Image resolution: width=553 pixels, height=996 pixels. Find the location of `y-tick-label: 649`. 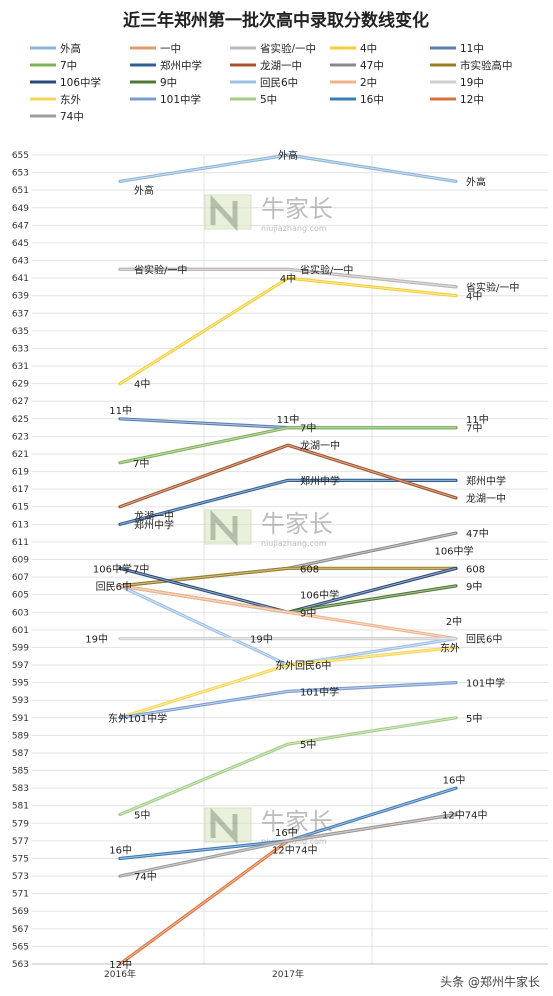

y-tick-label: 649 is located at coordinates (20, 209).